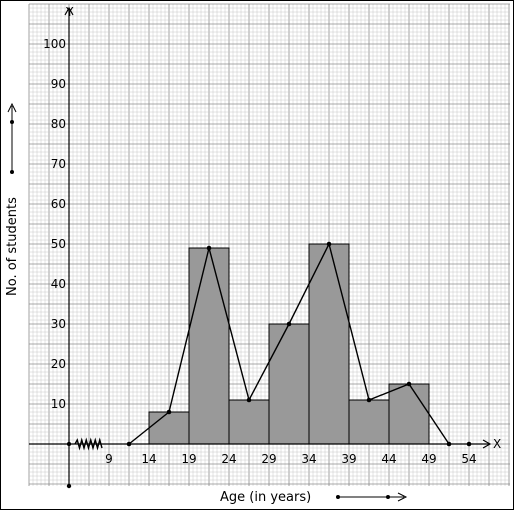 This screenshot has height=510, width=514. Describe the element at coordinates (388, 459) in the screenshot. I see `x-tick-label: 44` at that location.